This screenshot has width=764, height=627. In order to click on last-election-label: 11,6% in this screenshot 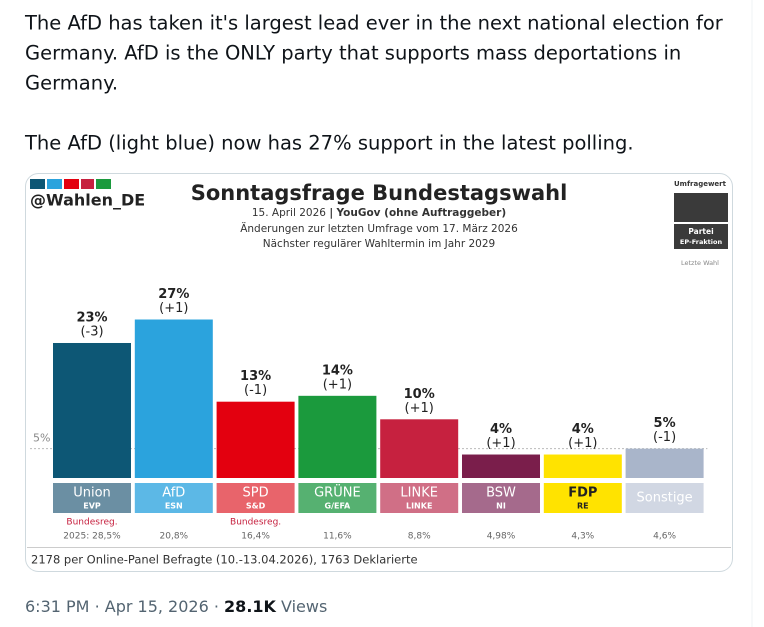, I will do `click(337, 537)`.